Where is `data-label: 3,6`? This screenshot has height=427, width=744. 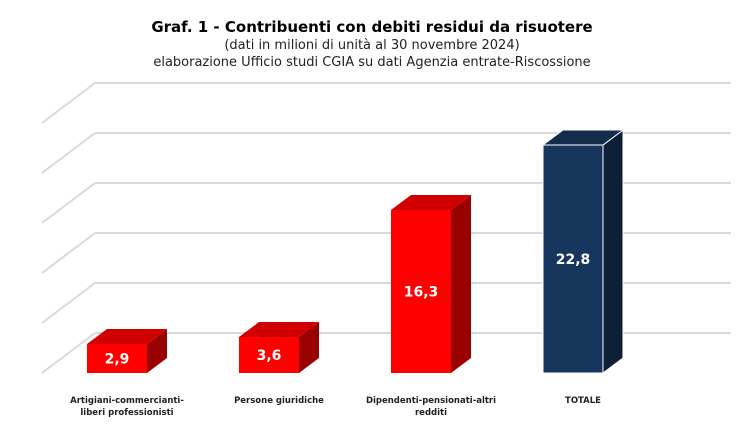 data-label: 3,6 is located at coordinates (269, 356).